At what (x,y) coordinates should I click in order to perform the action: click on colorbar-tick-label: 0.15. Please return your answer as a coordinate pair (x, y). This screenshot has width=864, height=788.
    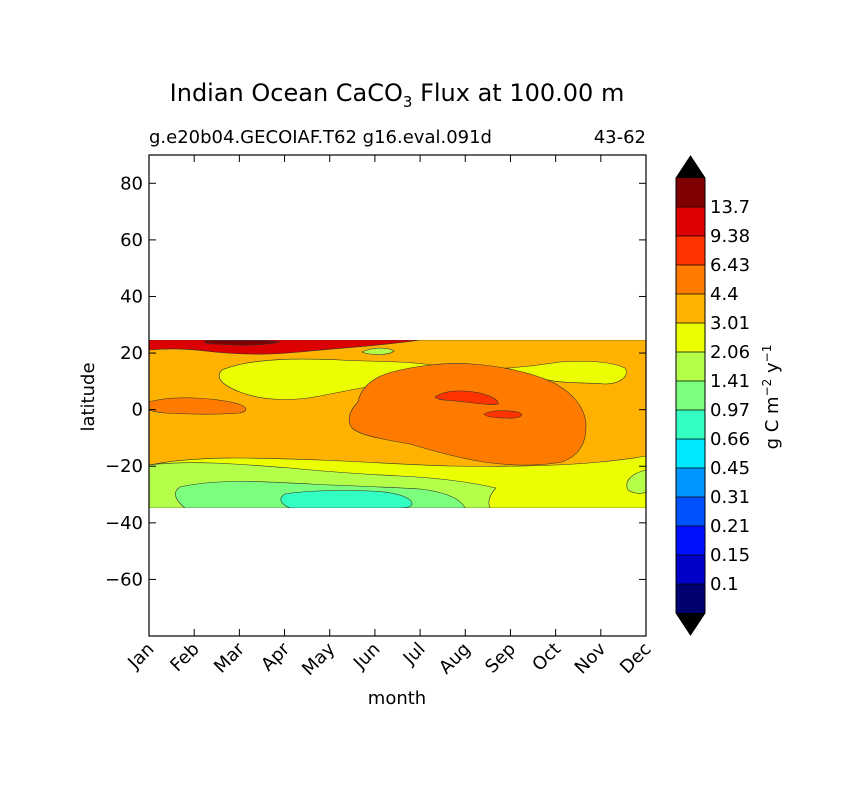
    Looking at the image, I should click on (730, 555).